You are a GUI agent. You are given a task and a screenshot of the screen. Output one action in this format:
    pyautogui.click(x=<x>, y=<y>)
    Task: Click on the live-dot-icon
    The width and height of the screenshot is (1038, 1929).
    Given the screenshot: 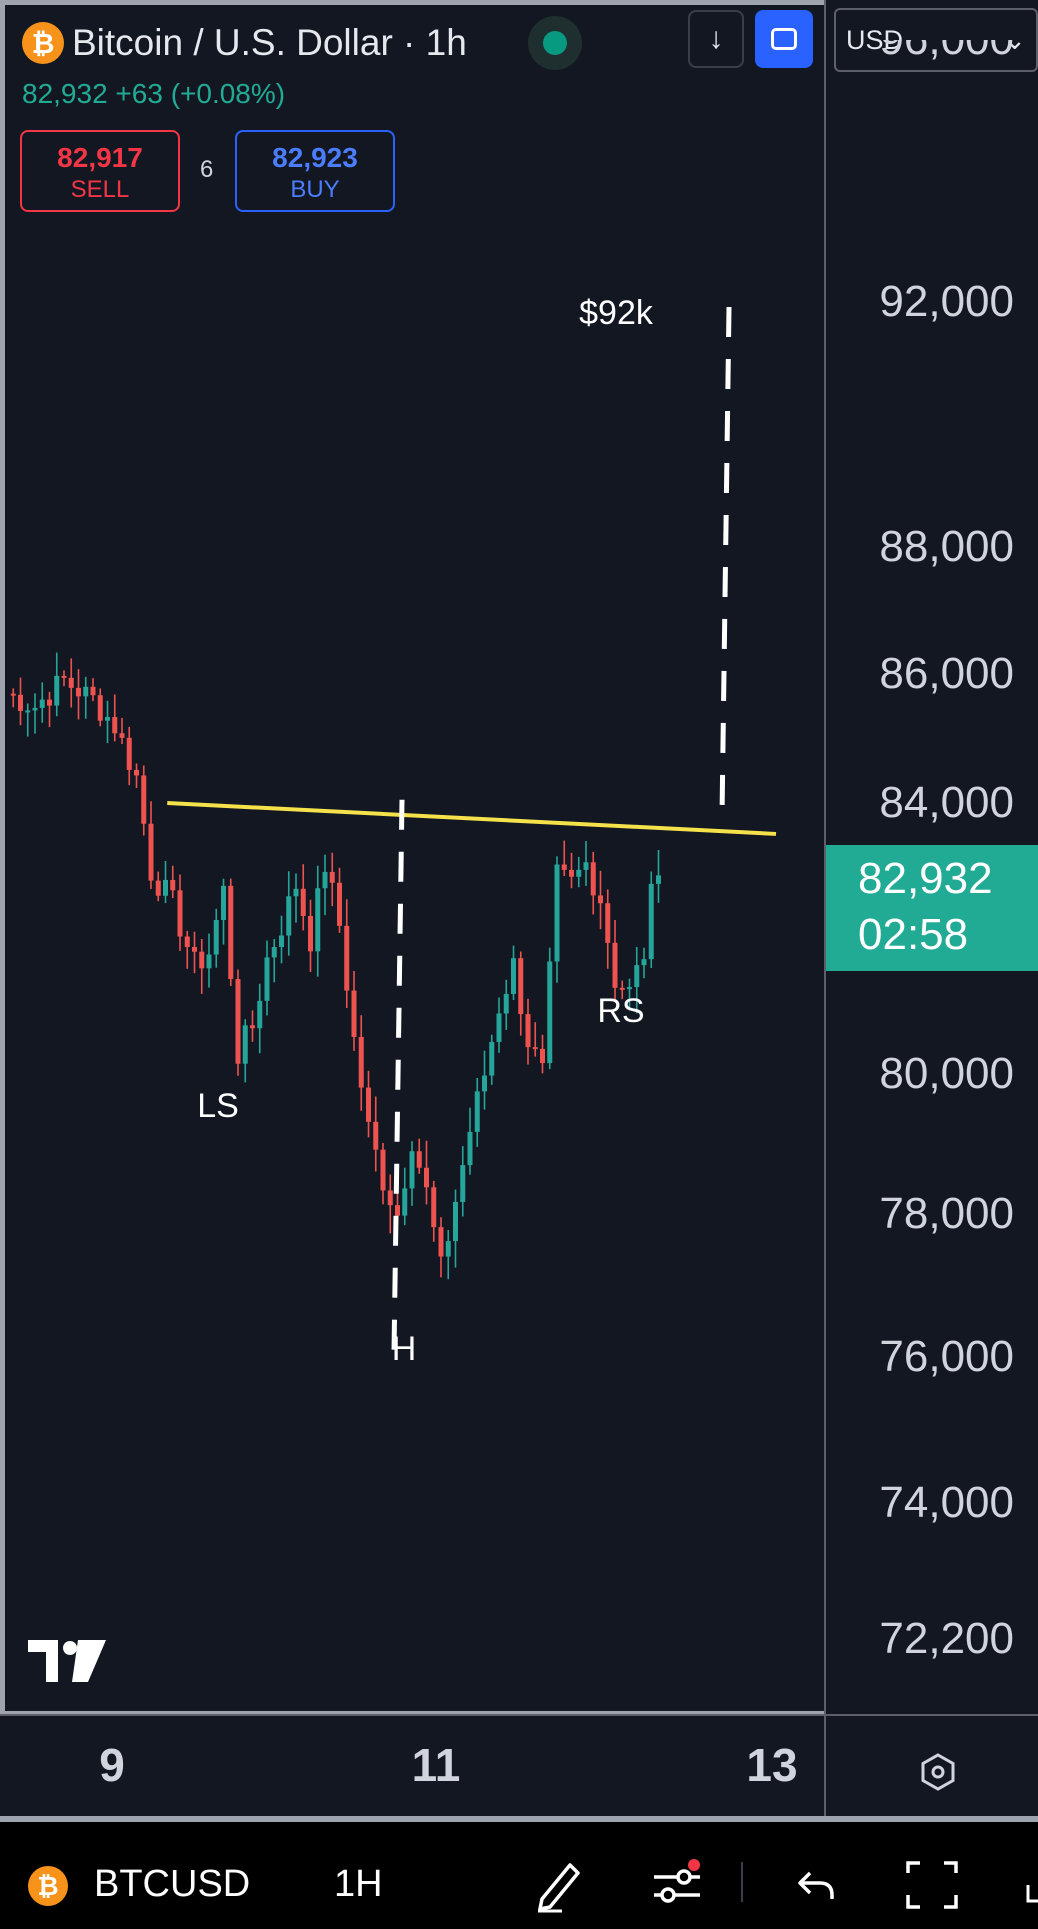 What is the action you would take?
    pyautogui.click(x=555, y=43)
    